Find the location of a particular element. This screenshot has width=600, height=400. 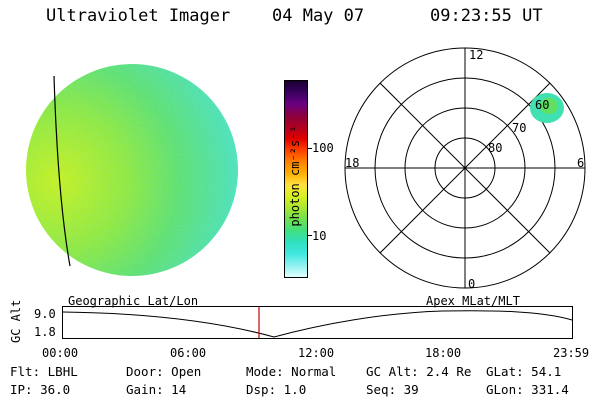

lat-label-80: 80 is located at coordinates (495, 148).